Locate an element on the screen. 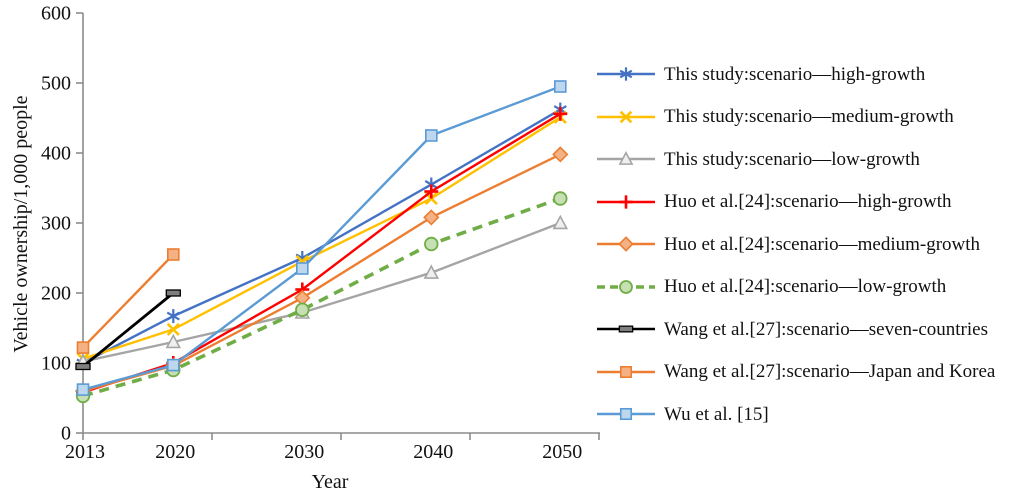  y-tick-label: 600 is located at coordinates (56, 14).